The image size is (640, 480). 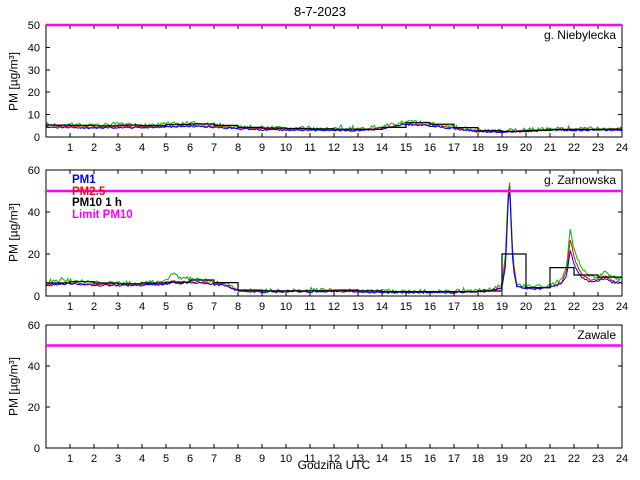 What do you see at coordinates (13, 232) in the screenshot?
I see `y-axis-label-middle: PM [µg/m³]` at bounding box center [13, 232].